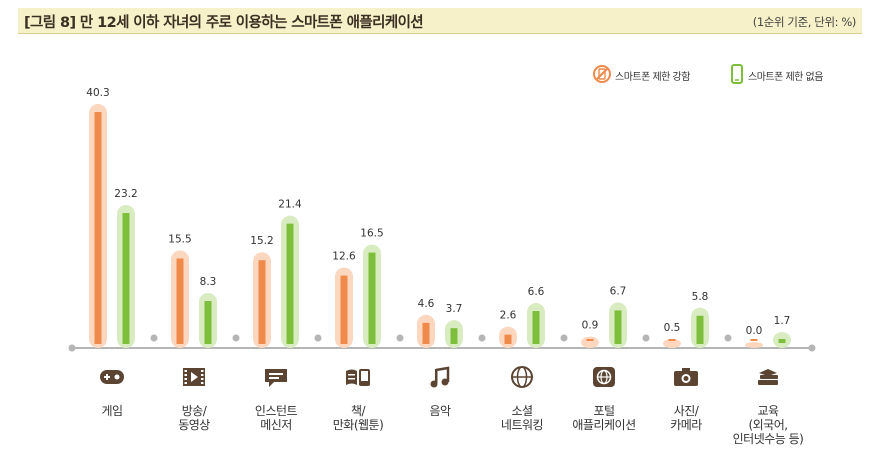 The image size is (874, 465). Describe the element at coordinates (768, 425) in the screenshot. I see `category-label: 교육 (외국어, 인터넷수능 등)` at that location.